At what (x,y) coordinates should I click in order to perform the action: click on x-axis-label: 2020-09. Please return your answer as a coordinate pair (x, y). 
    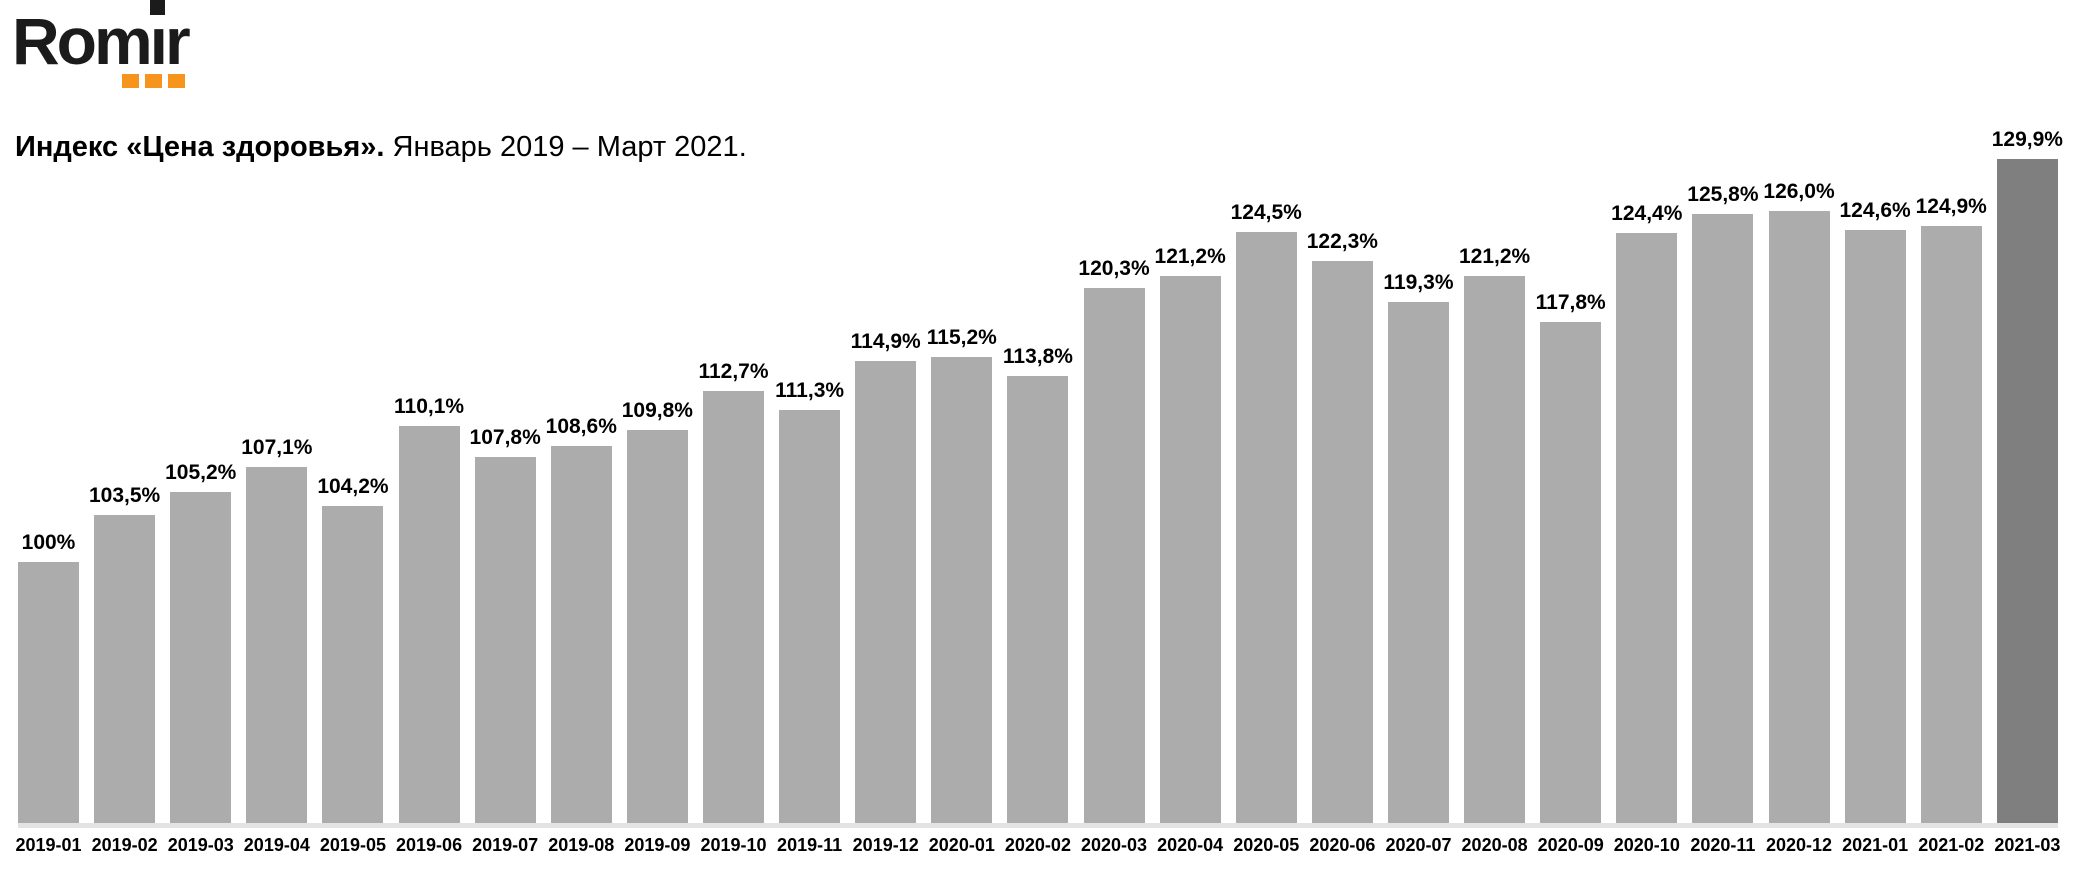
    Looking at the image, I should click on (1570, 845).